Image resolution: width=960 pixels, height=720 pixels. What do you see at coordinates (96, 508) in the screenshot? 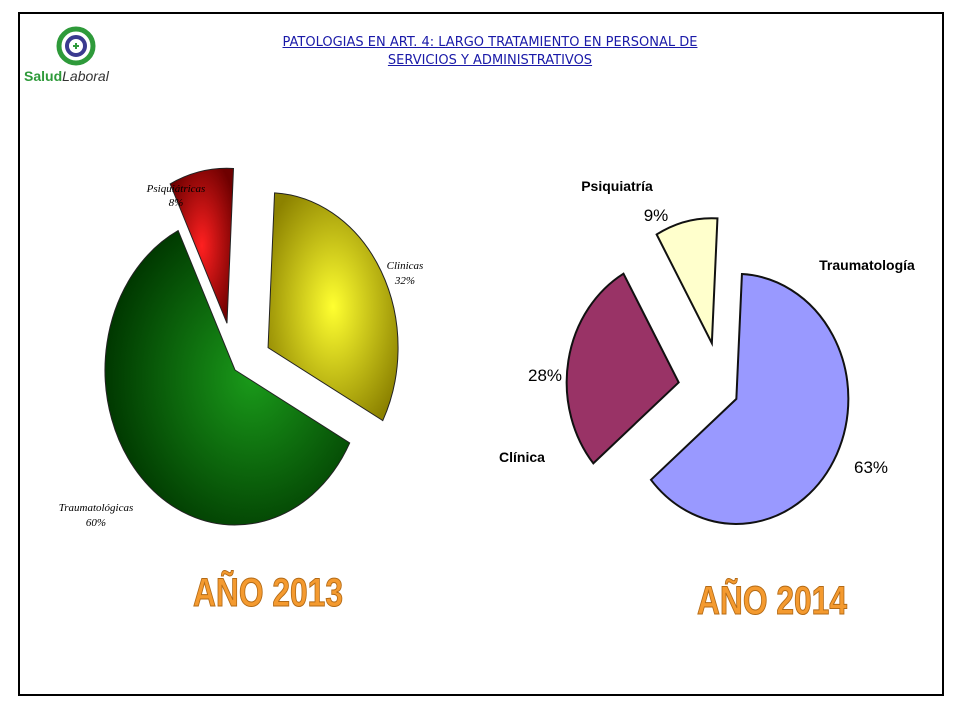
I see `label-2013-traumatologicas: Traumatológicas` at bounding box center [96, 508].